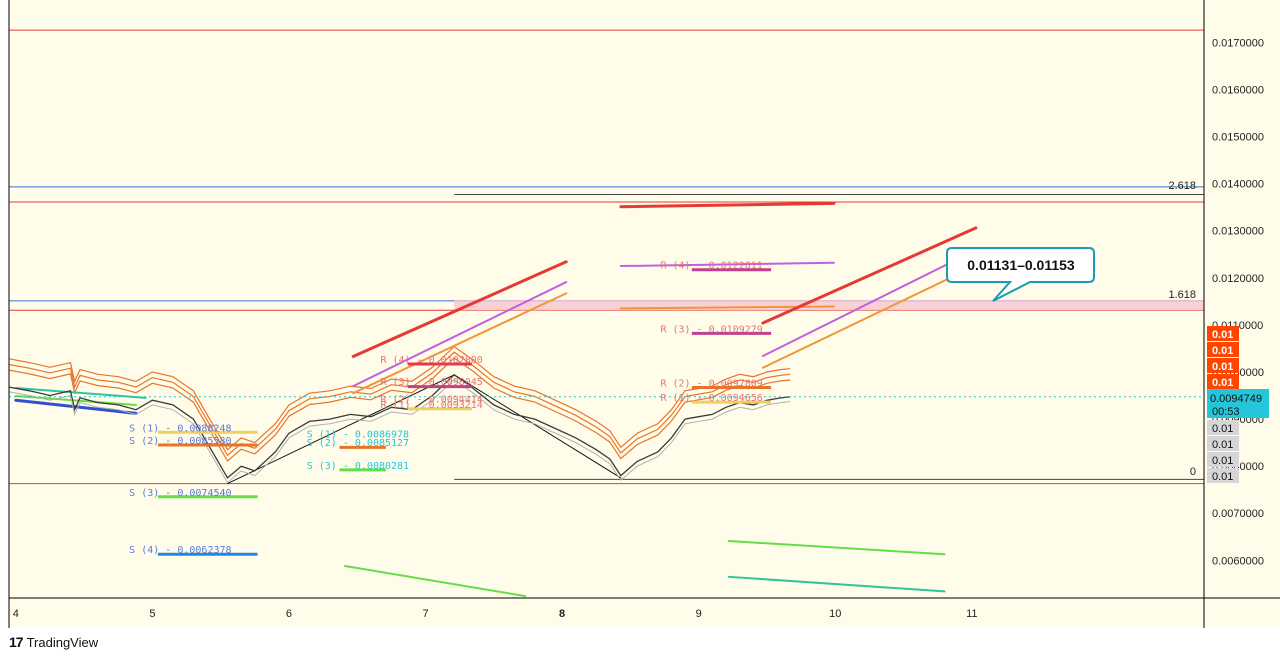  Describe the element at coordinates (1238, 138) in the screenshot. I see `y-tick-label: 0.0150000` at that location.